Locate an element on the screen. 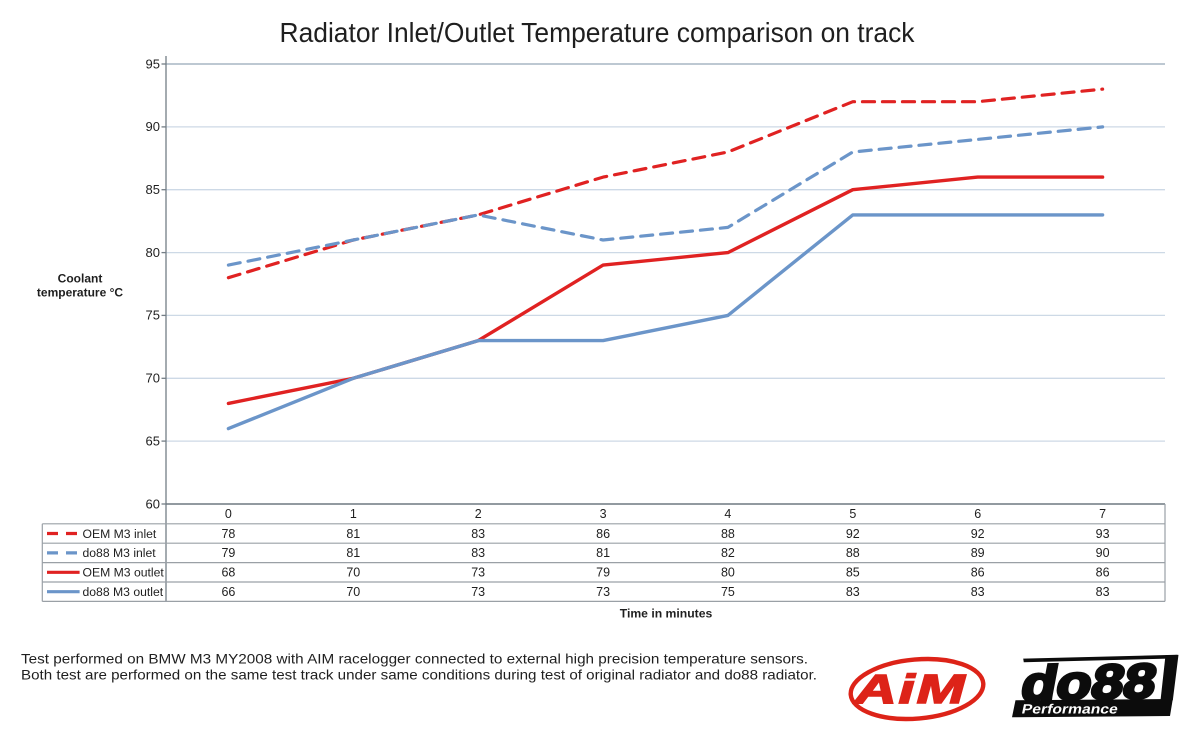 The image size is (1200, 736). svg-text: 78 is located at coordinates (228, 534).